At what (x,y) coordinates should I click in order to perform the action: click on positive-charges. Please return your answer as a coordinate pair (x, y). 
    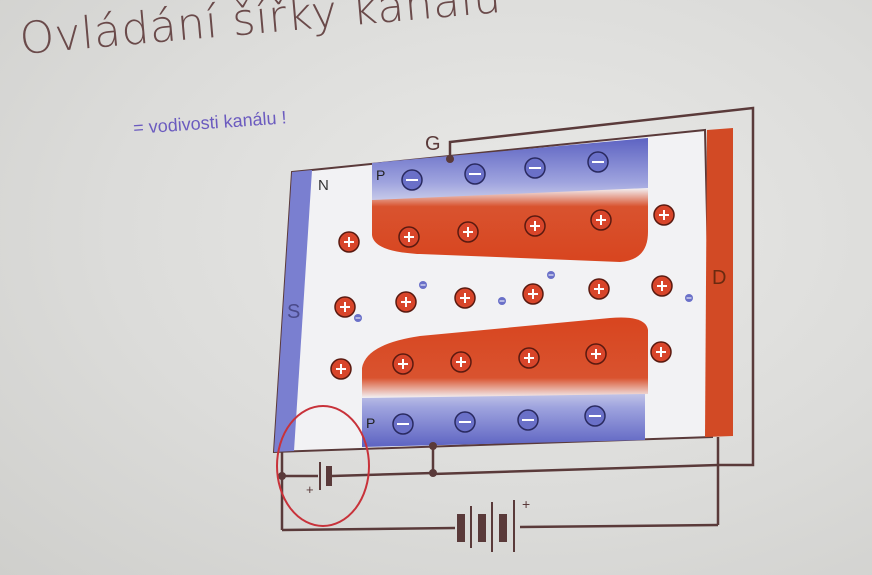
    Looking at the image, I should click on (502, 292).